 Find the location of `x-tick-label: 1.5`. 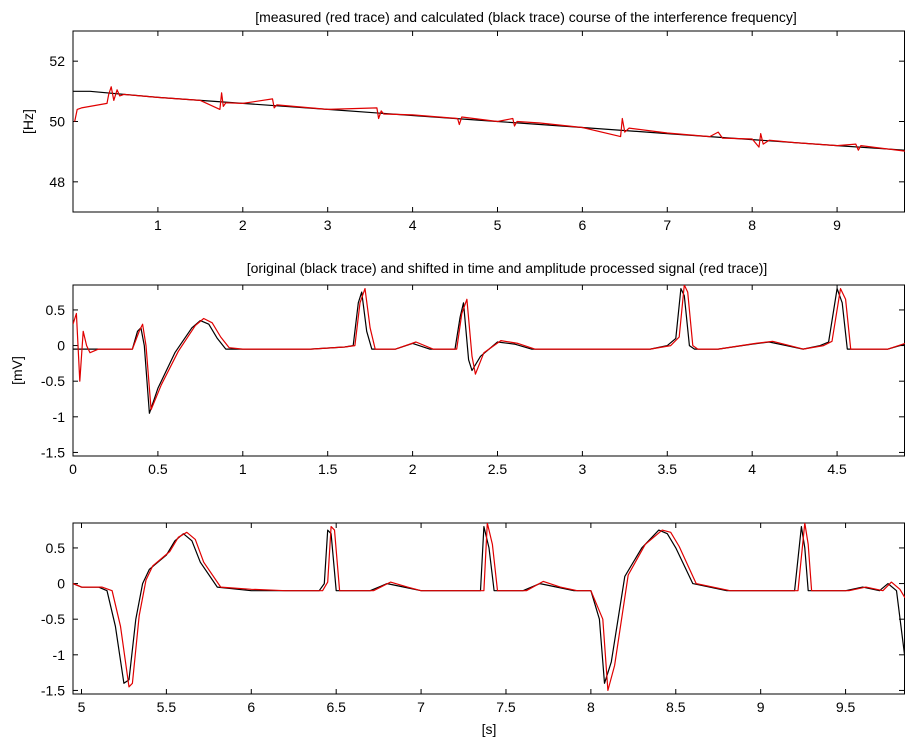

x-tick-label: 1.5 is located at coordinates (328, 469).